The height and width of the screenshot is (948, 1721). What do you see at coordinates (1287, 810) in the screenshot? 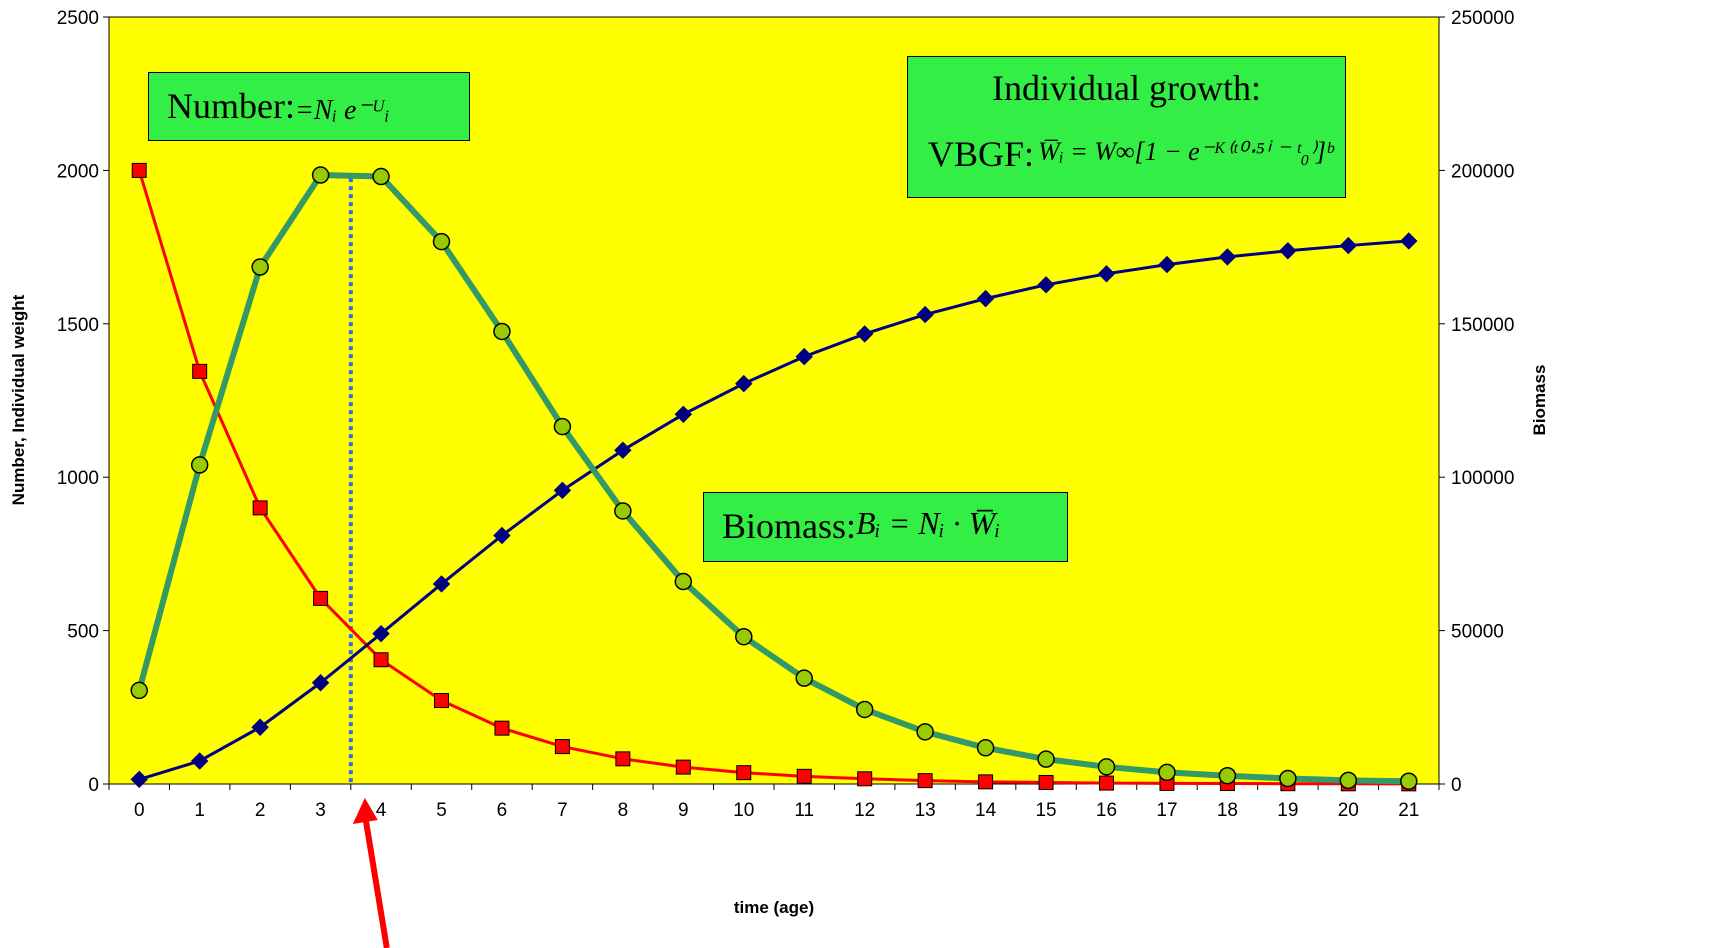
I see `x-tick-label: 19` at bounding box center [1287, 810].